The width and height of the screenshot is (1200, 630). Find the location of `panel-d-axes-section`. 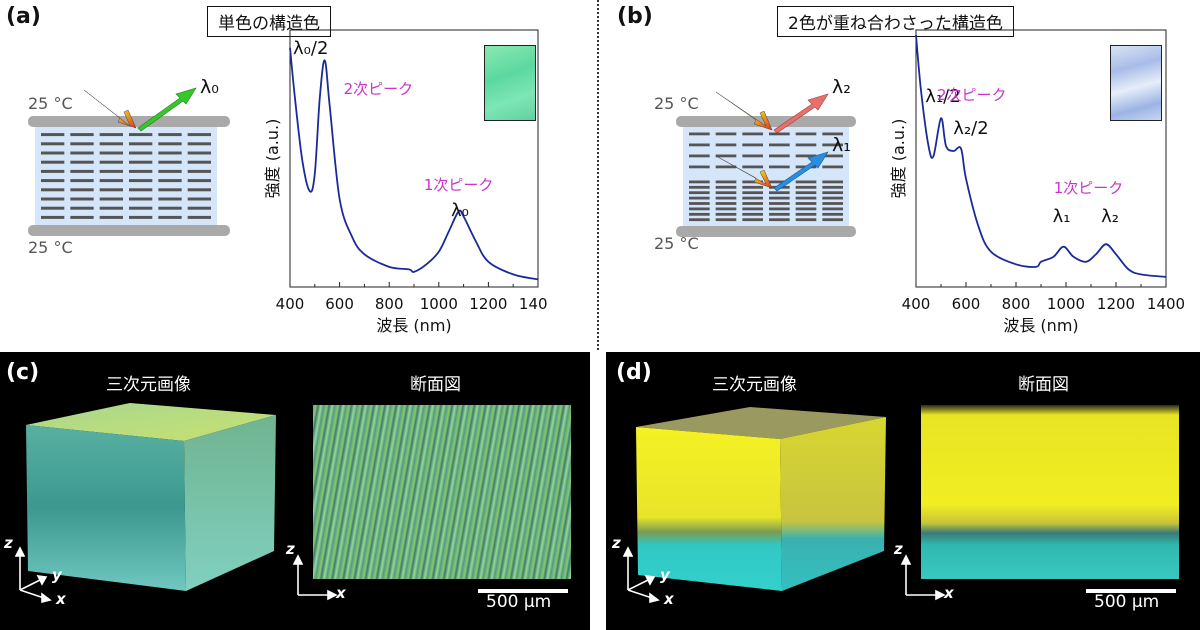

panel-d-axes-section is located at coordinates (923, 577).